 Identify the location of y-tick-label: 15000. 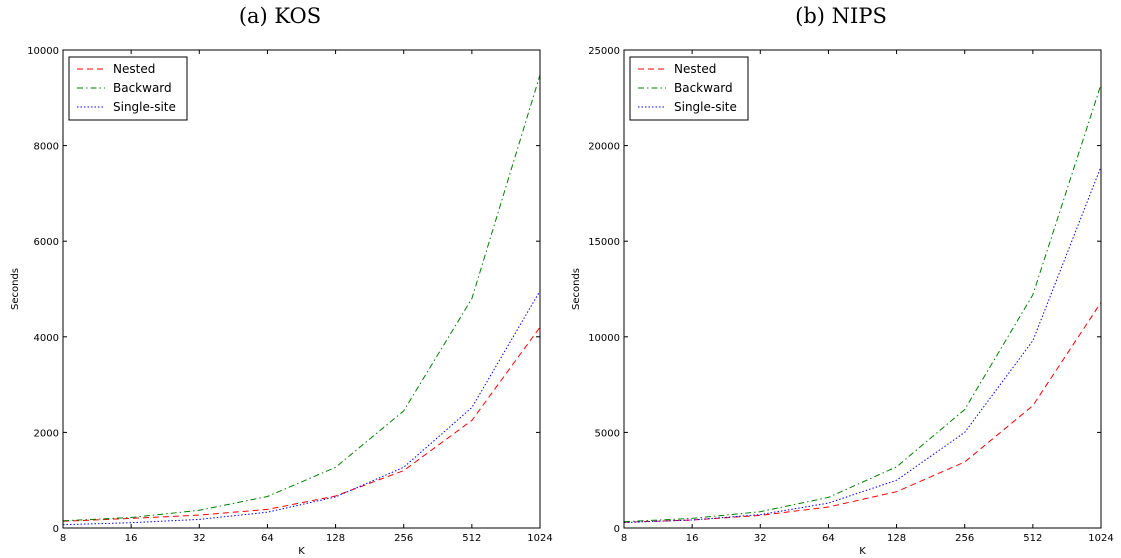
(604, 242).